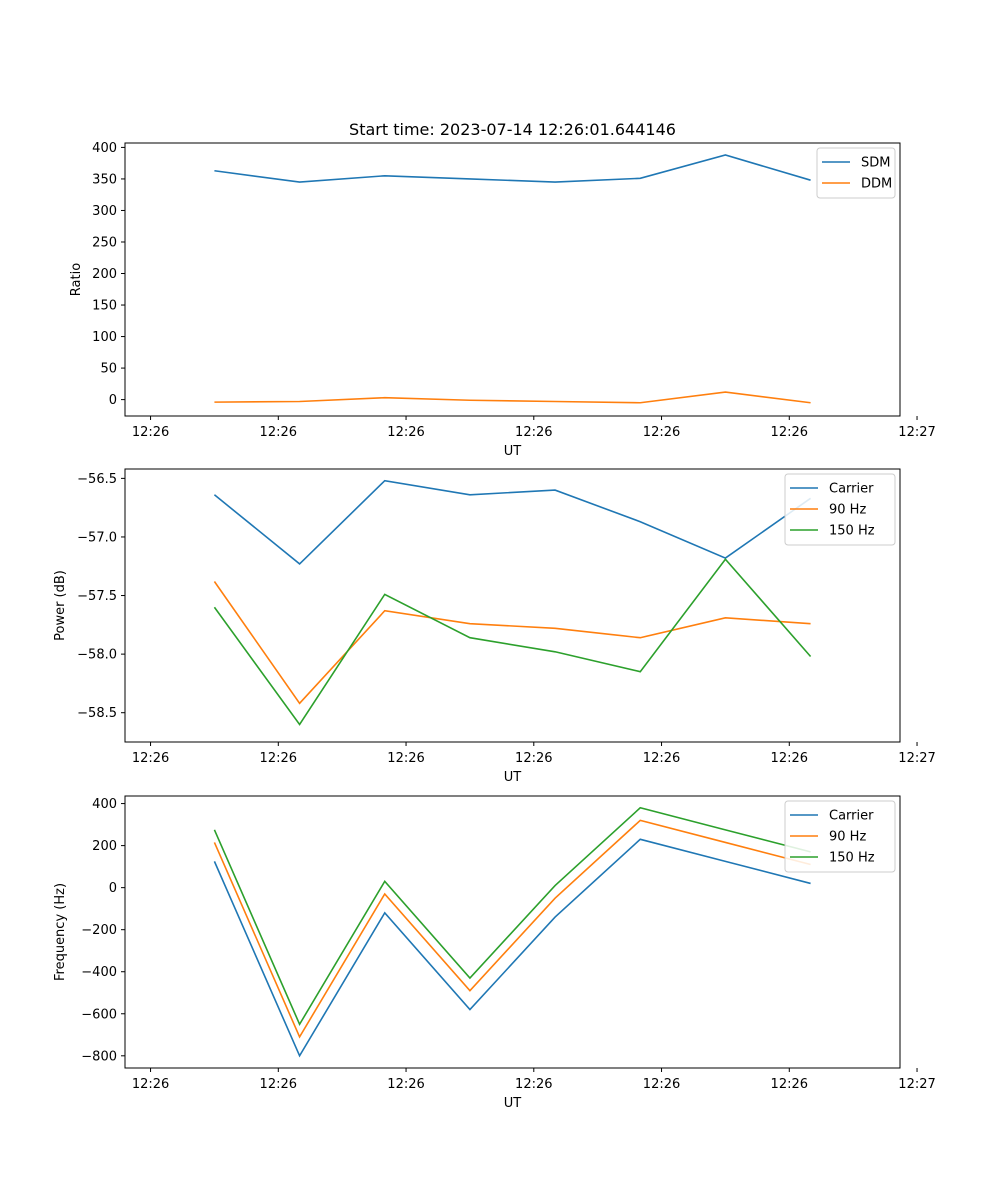  I want to click on y-tick-label: −58.5, so click(97, 713).